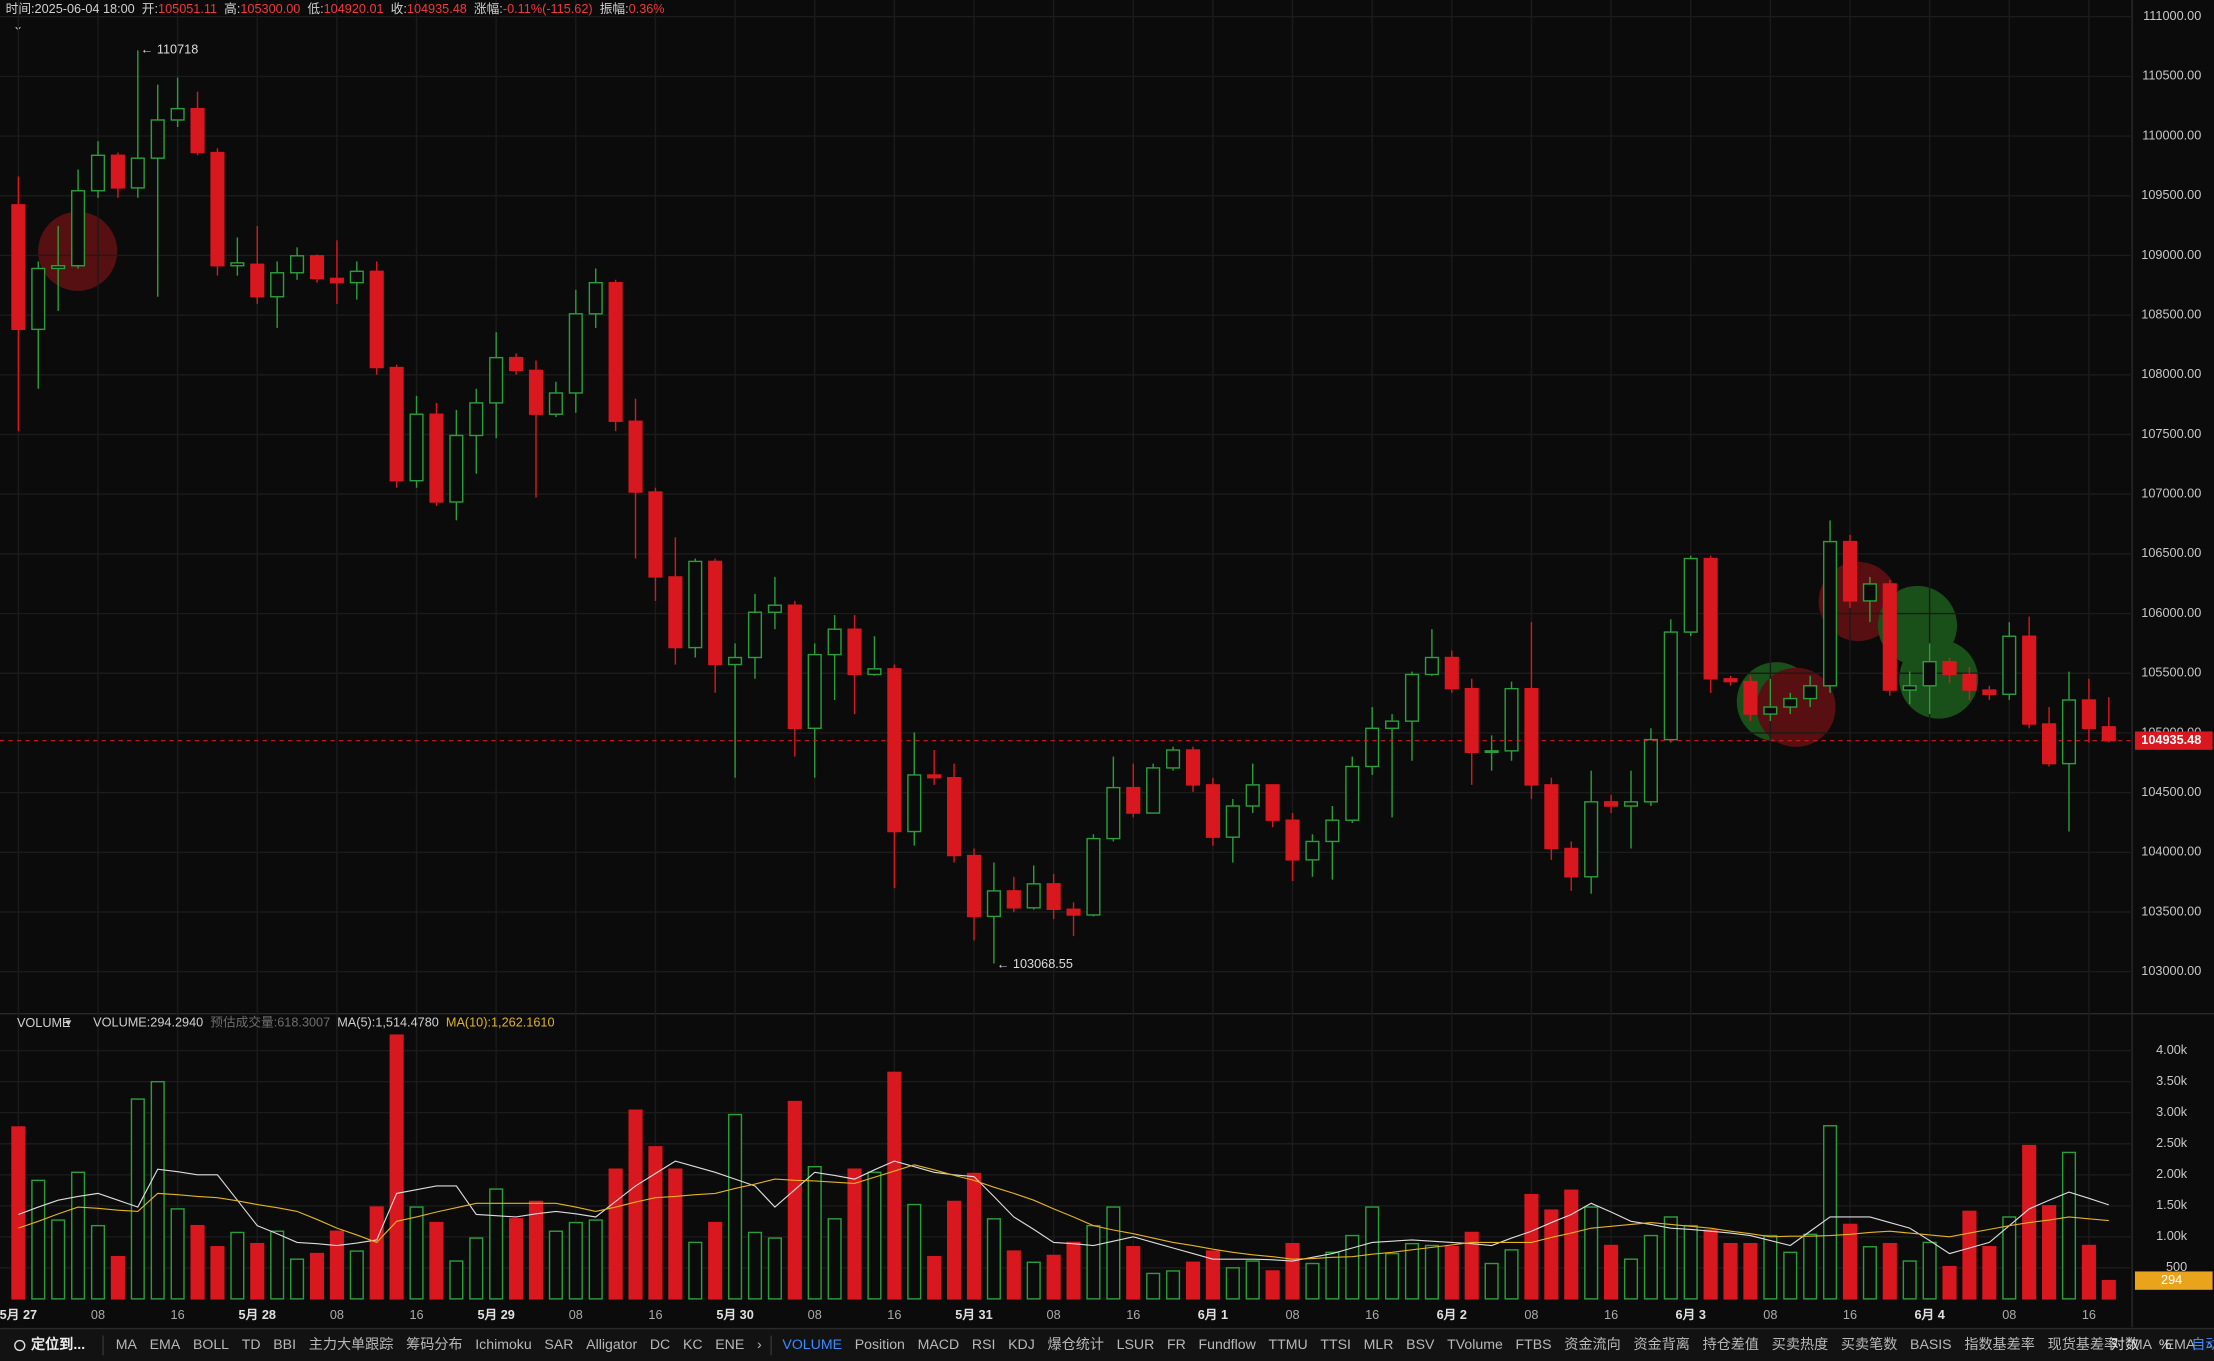 The height and width of the screenshot is (1361, 2214). I want to click on indicator-tab: SAR, so click(558, 1344).